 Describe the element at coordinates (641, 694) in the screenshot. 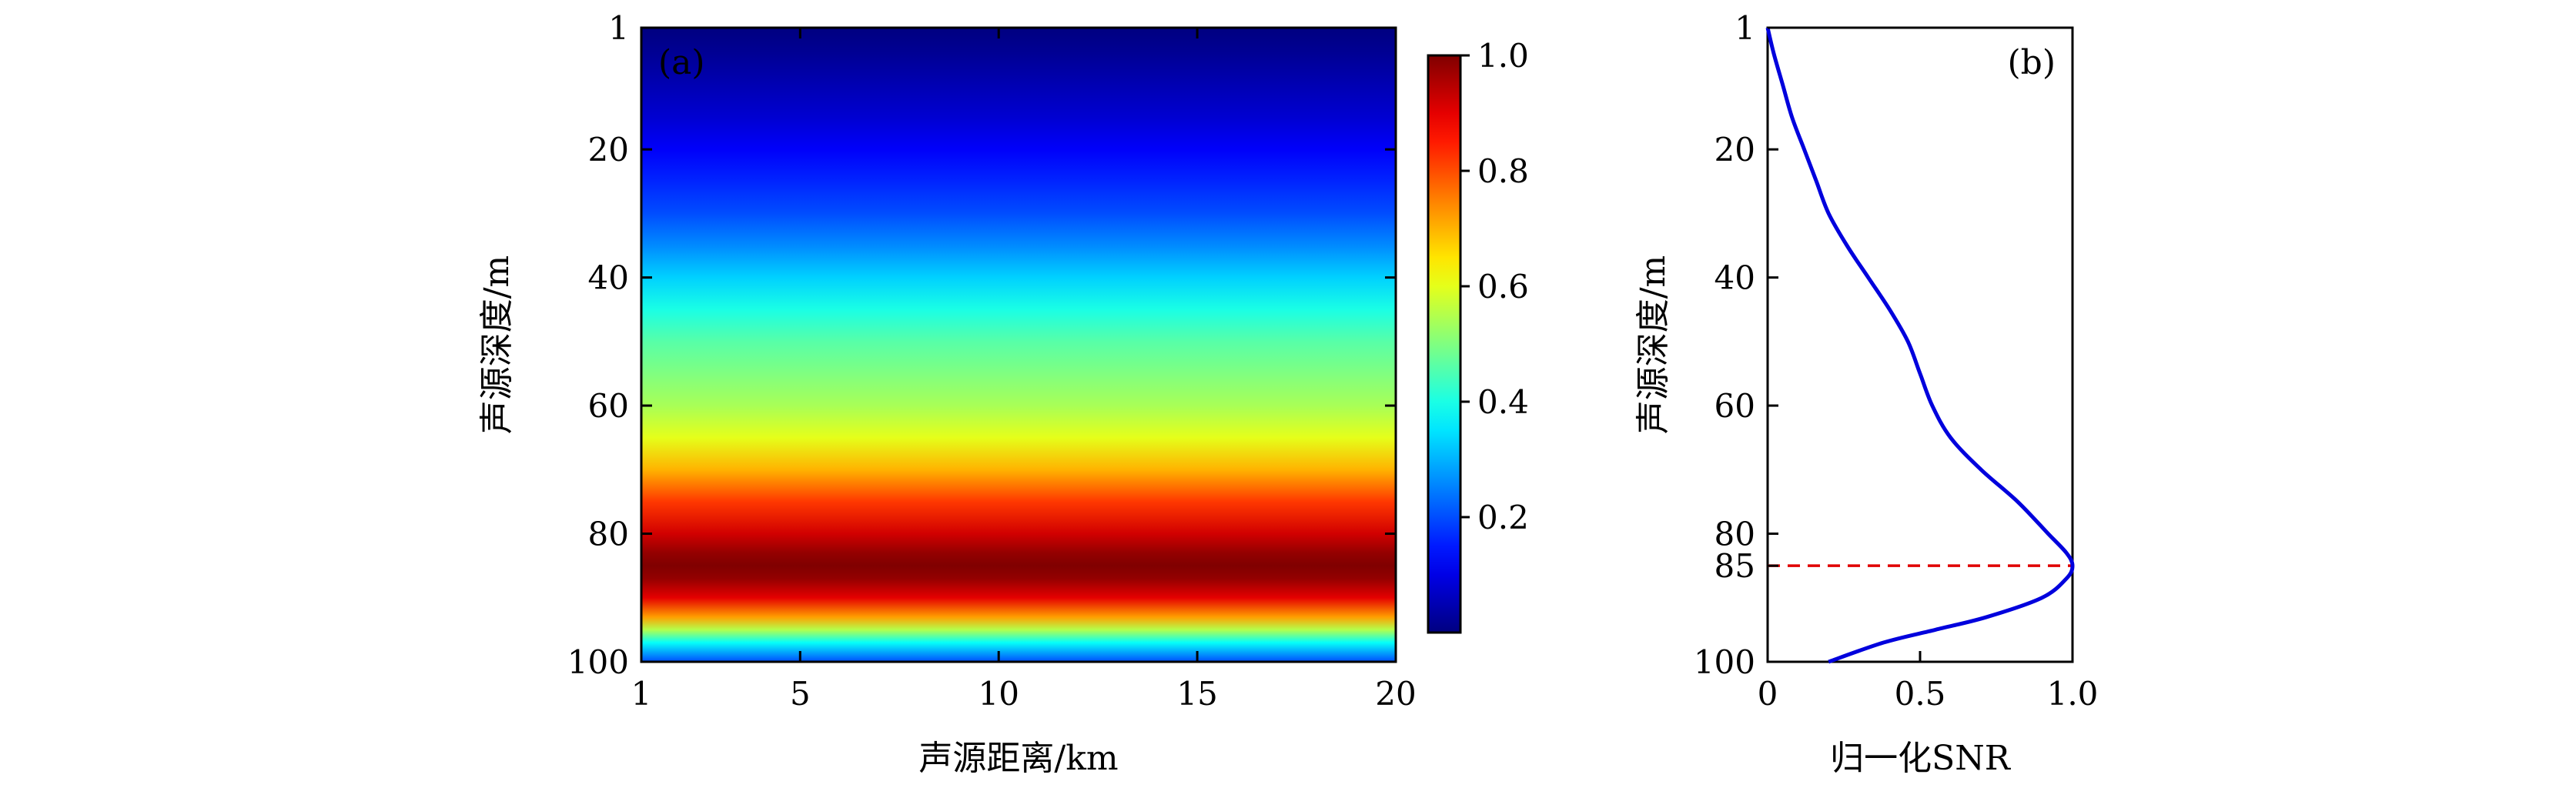

I see `heatmap-x-tick-label: 1` at that location.